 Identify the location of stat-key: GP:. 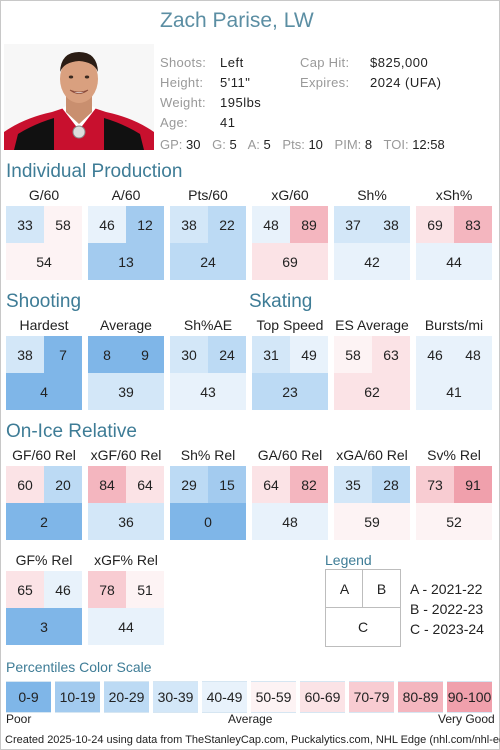
(171, 144).